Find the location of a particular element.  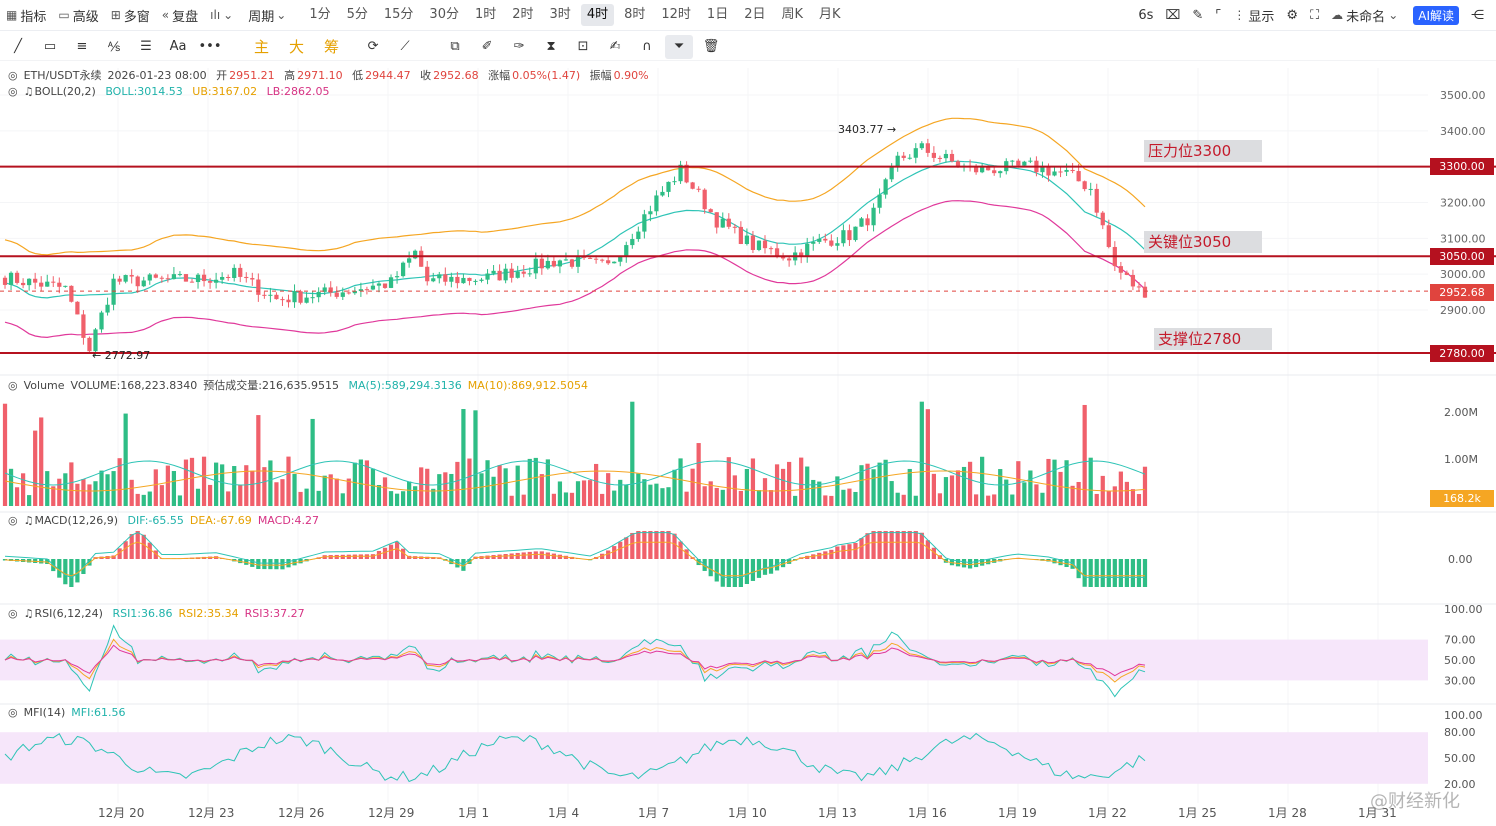

horizontal-lines-icon: ≡ is located at coordinates (82, 46).